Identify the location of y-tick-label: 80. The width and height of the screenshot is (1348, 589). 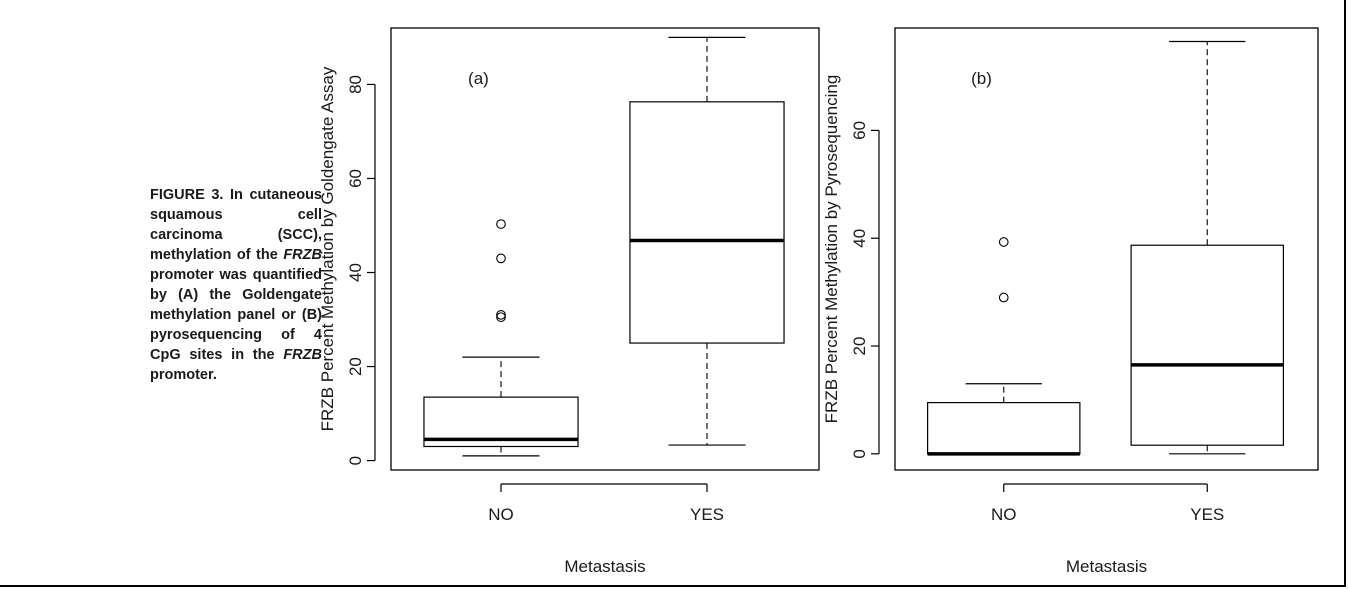
(355, 84).